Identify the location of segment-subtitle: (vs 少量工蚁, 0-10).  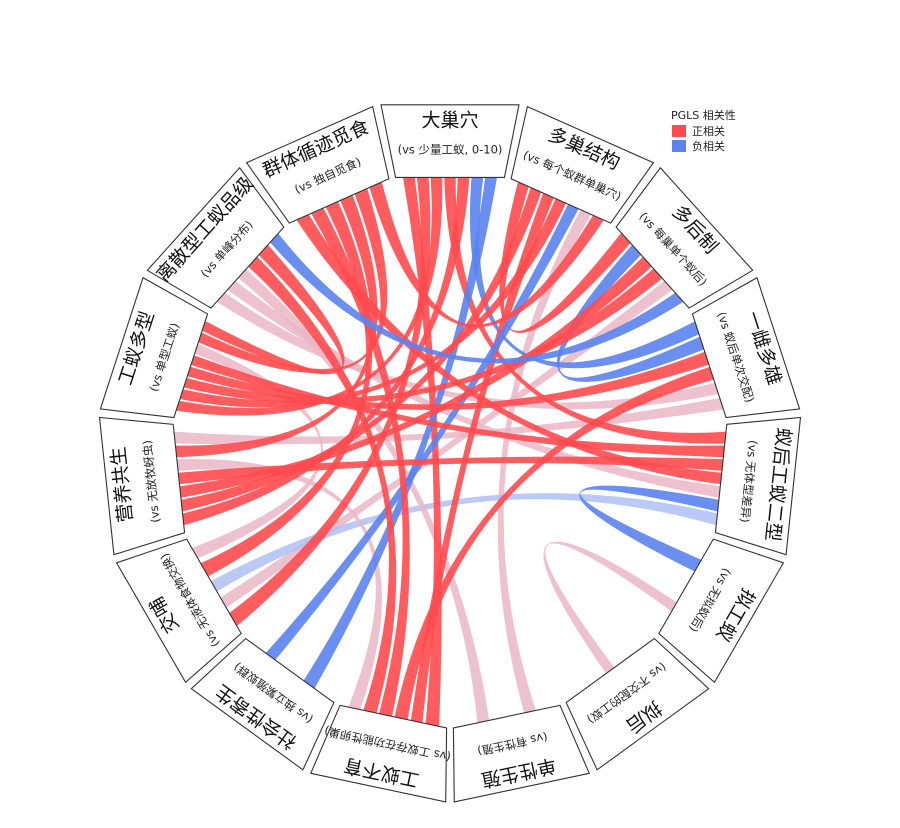
(450, 150).